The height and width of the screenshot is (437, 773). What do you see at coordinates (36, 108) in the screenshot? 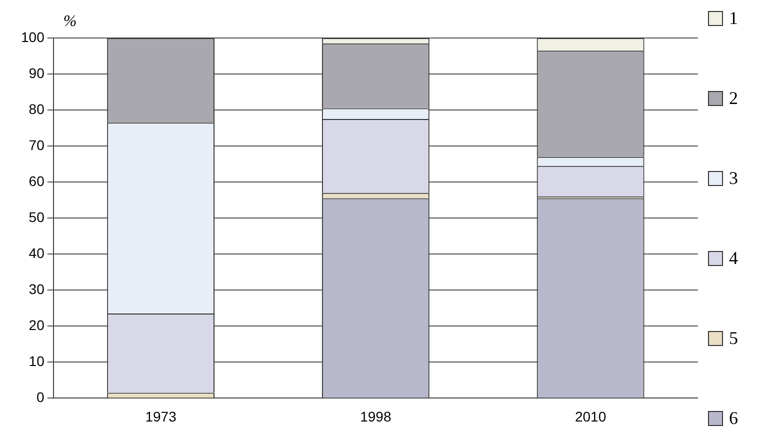
I see `y-tick-label: 80` at bounding box center [36, 108].